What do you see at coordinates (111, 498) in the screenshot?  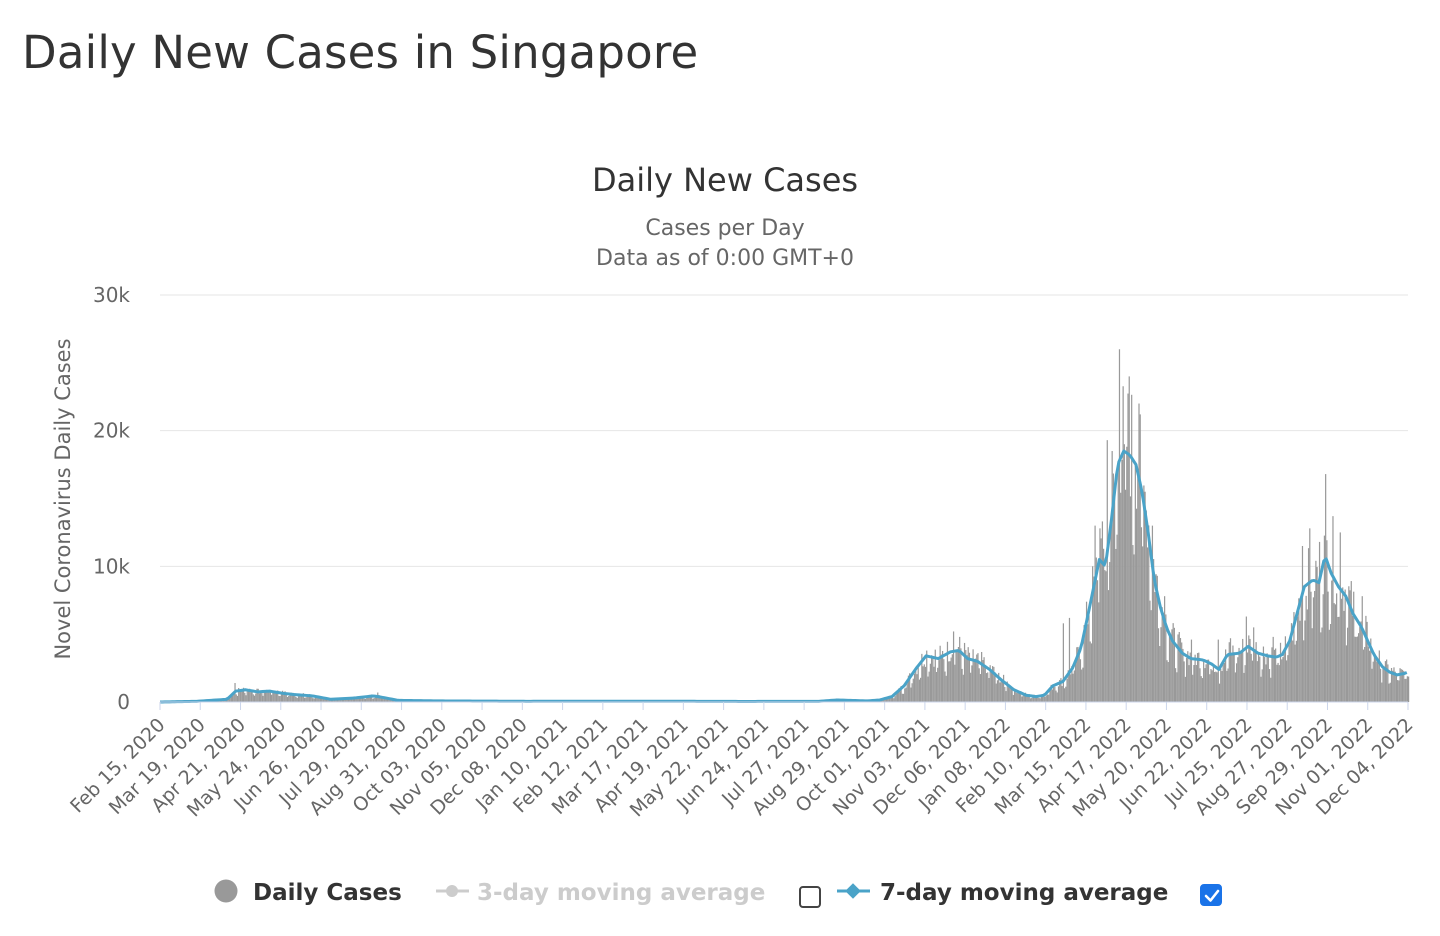 I see `y-tick-labels: 0 10k 20k 30k` at bounding box center [111, 498].